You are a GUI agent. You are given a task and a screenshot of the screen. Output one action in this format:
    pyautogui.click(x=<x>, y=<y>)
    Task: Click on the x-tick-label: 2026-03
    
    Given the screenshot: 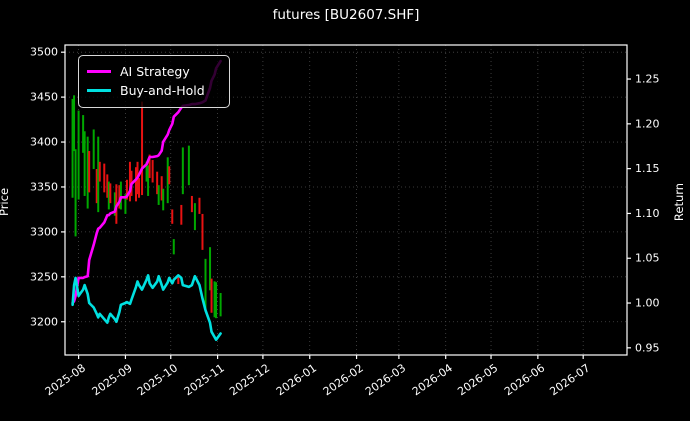 What is the action you would take?
    pyautogui.click(x=385, y=379)
    